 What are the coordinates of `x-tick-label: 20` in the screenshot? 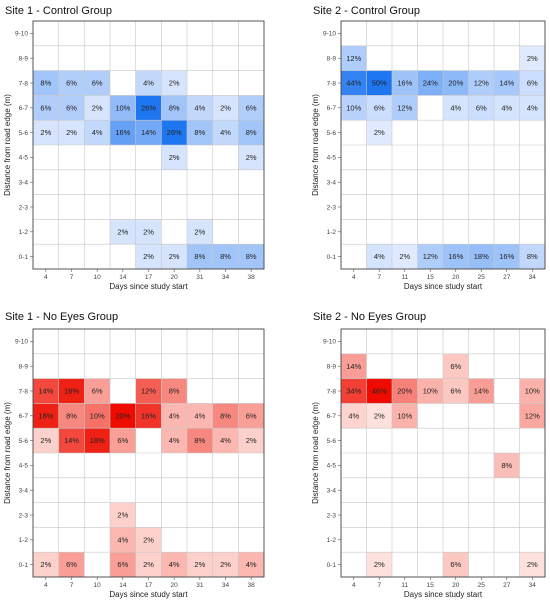 It's located at (456, 277).